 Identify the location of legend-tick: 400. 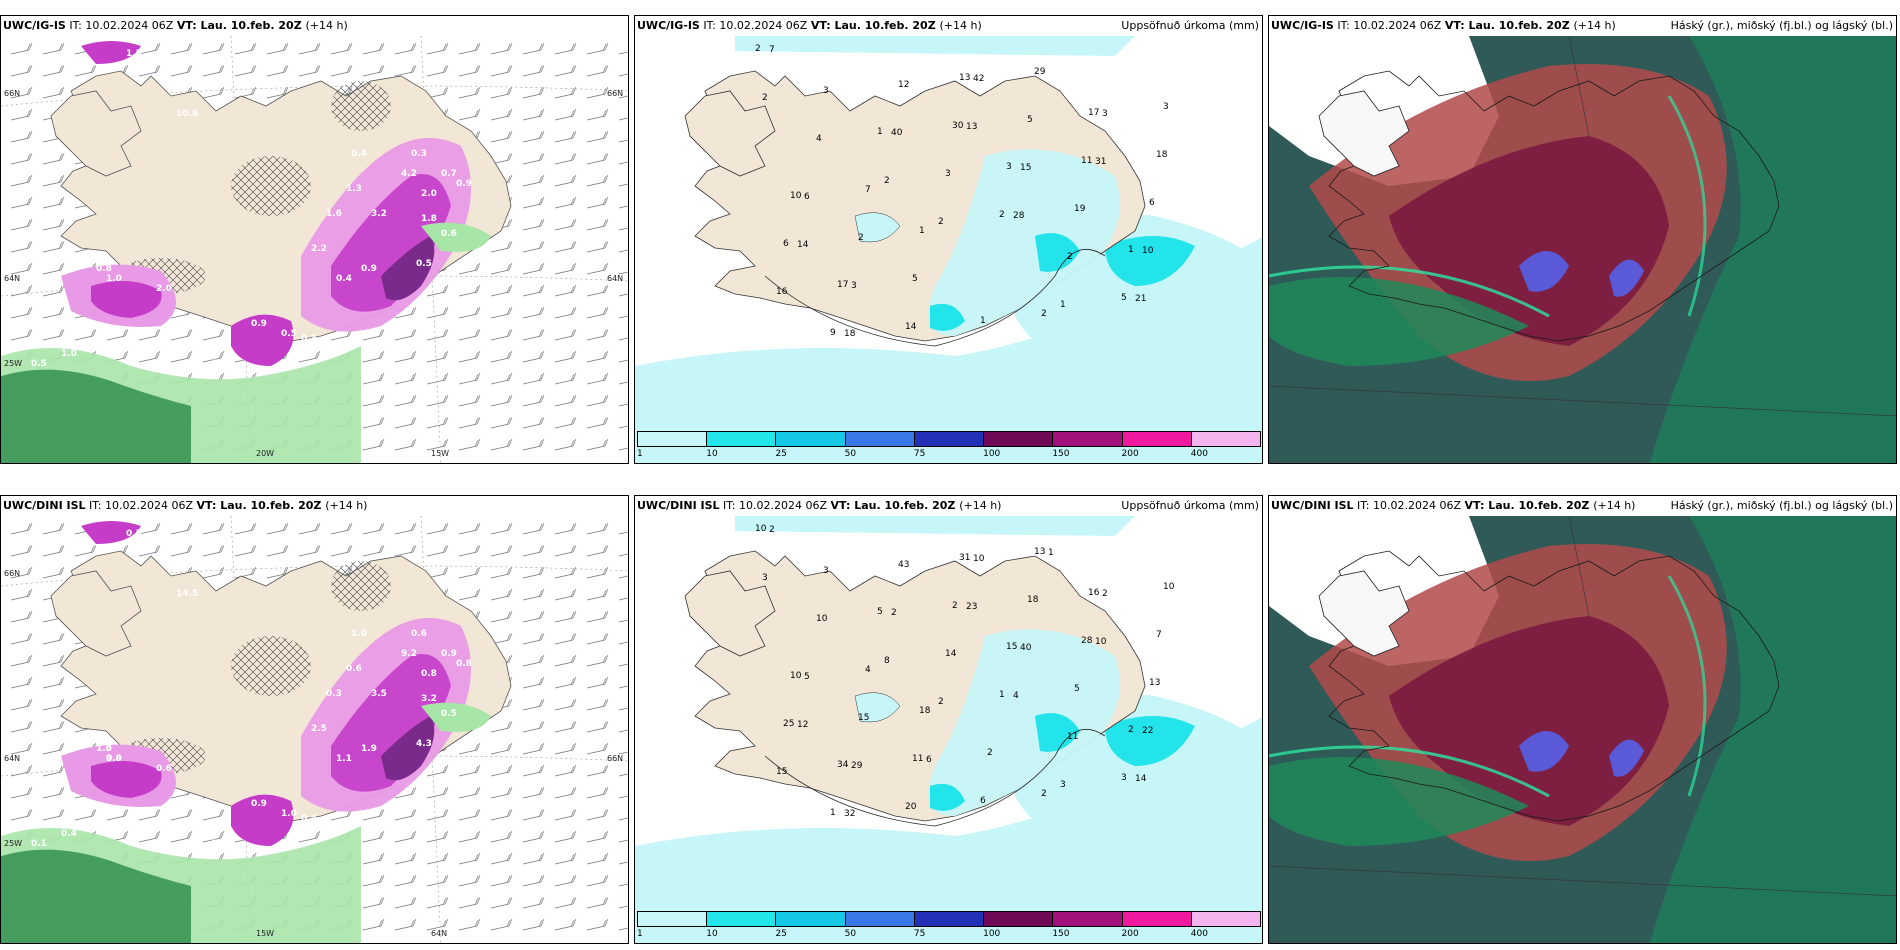
(1199, 934).